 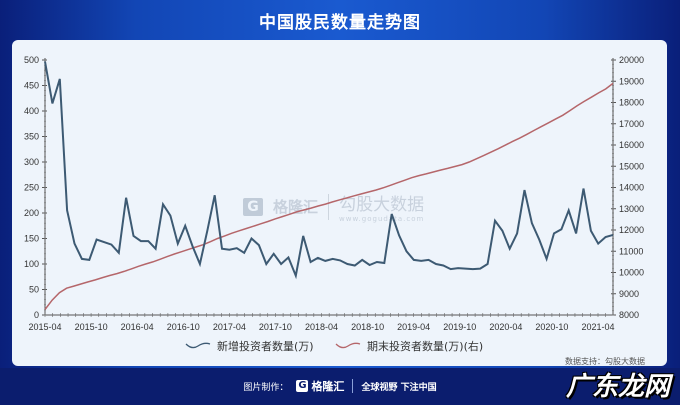 What do you see at coordinates (265, 346) in the screenshot?
I see `legend-label-new: 新增投资者数量(万)` at bounding box center [265, 346].